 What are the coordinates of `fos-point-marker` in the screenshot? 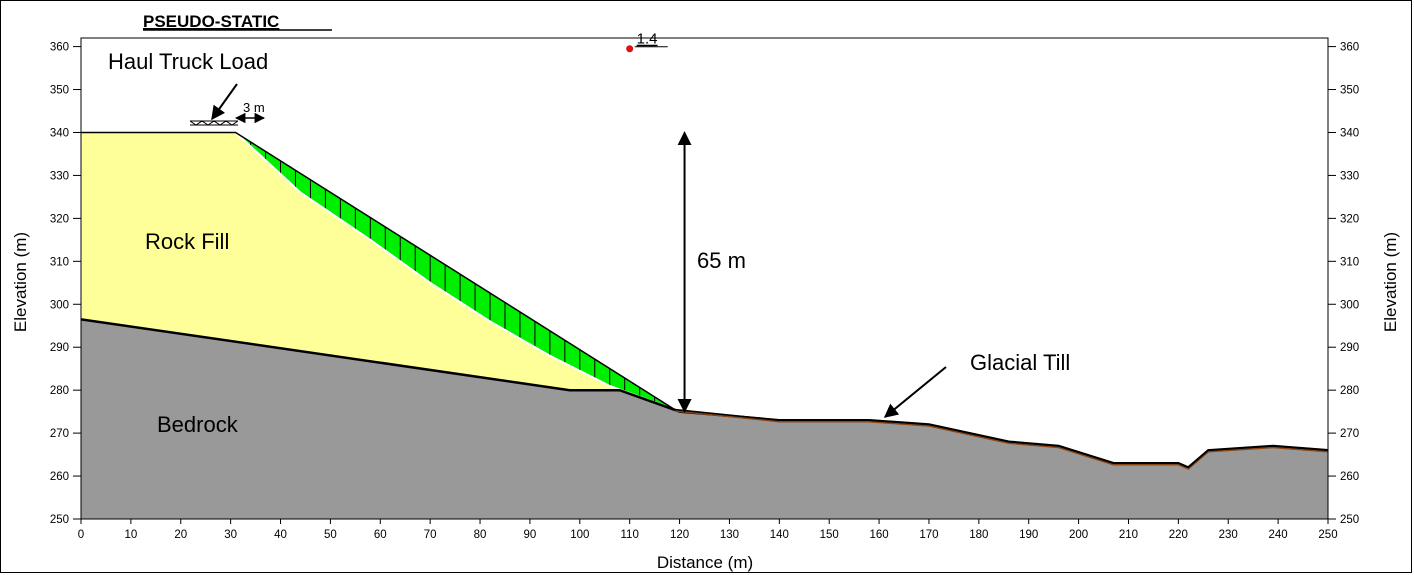 It's located at (630, 49).